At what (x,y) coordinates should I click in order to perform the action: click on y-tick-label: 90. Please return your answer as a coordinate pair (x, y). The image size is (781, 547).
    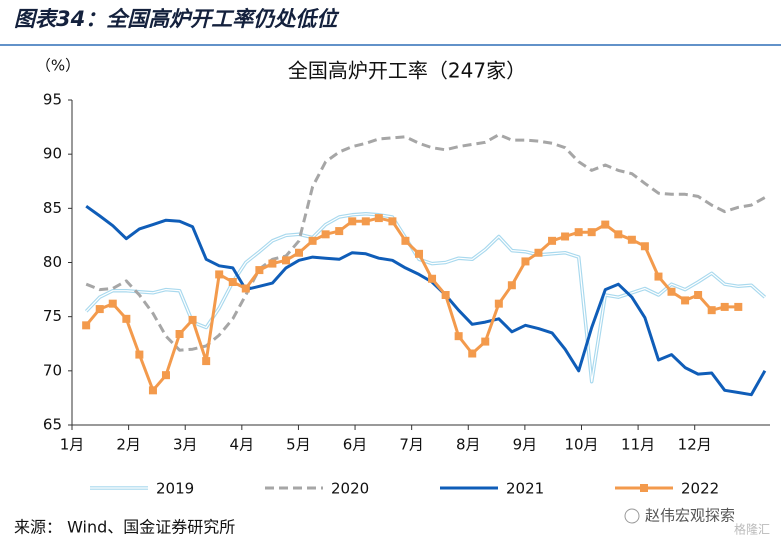
    Looking at the image, I should click on (52, 154).